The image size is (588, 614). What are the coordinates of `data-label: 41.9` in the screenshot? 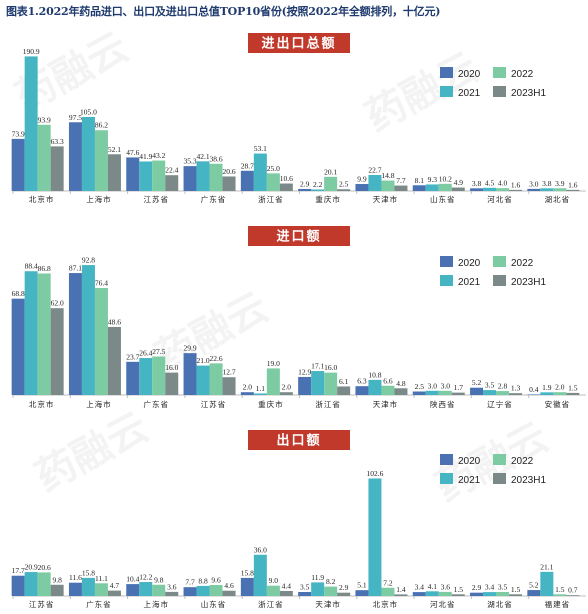 It's located at (145, 156).